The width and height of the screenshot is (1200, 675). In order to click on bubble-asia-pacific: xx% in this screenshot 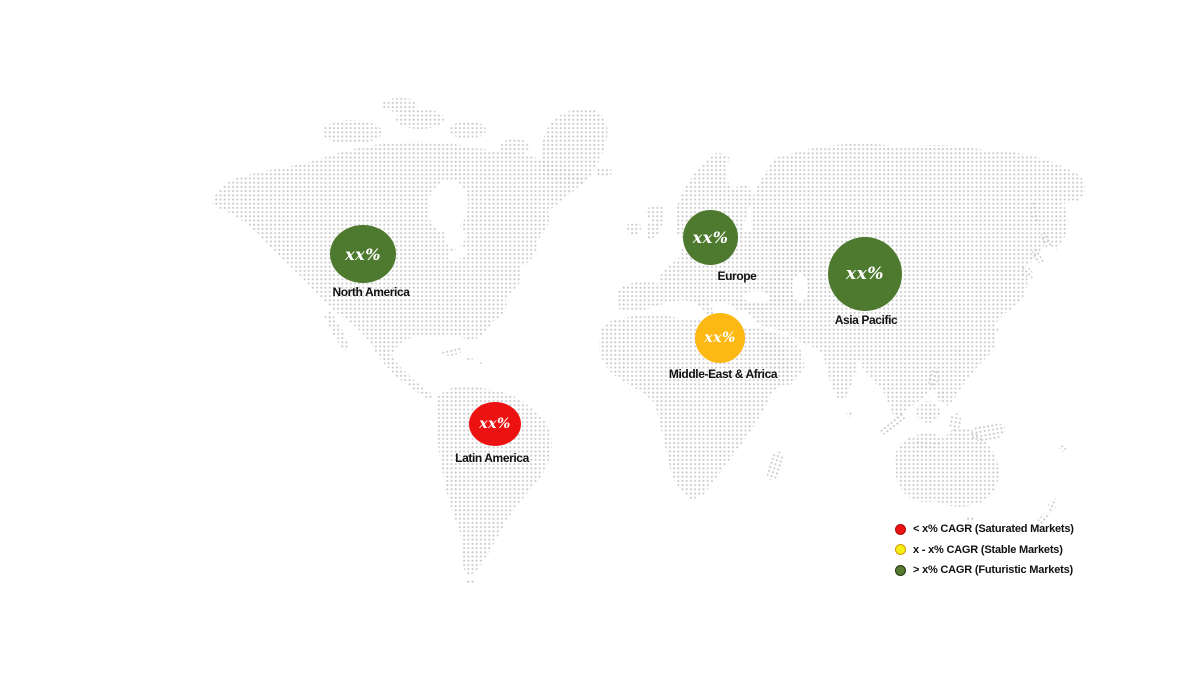, I will do `click(865, 274)`.